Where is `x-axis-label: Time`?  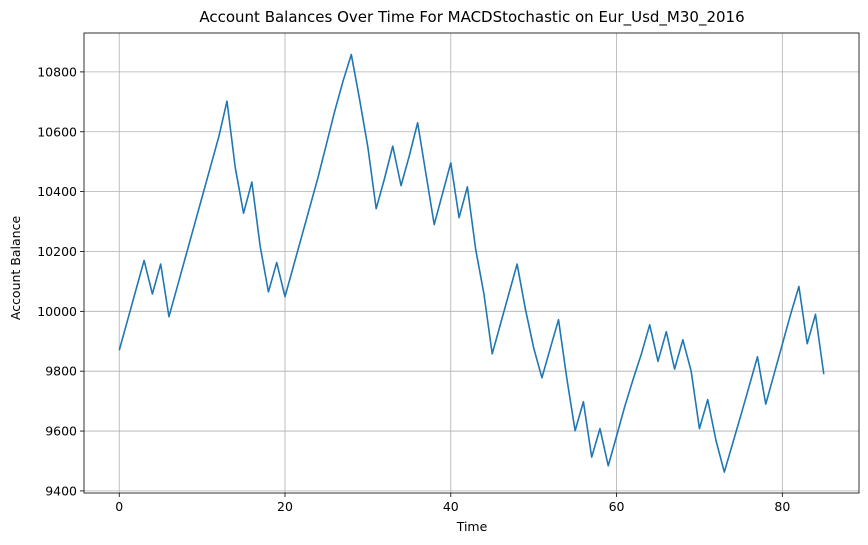
x-axis-label: Time is located at coordinates (472, 526).